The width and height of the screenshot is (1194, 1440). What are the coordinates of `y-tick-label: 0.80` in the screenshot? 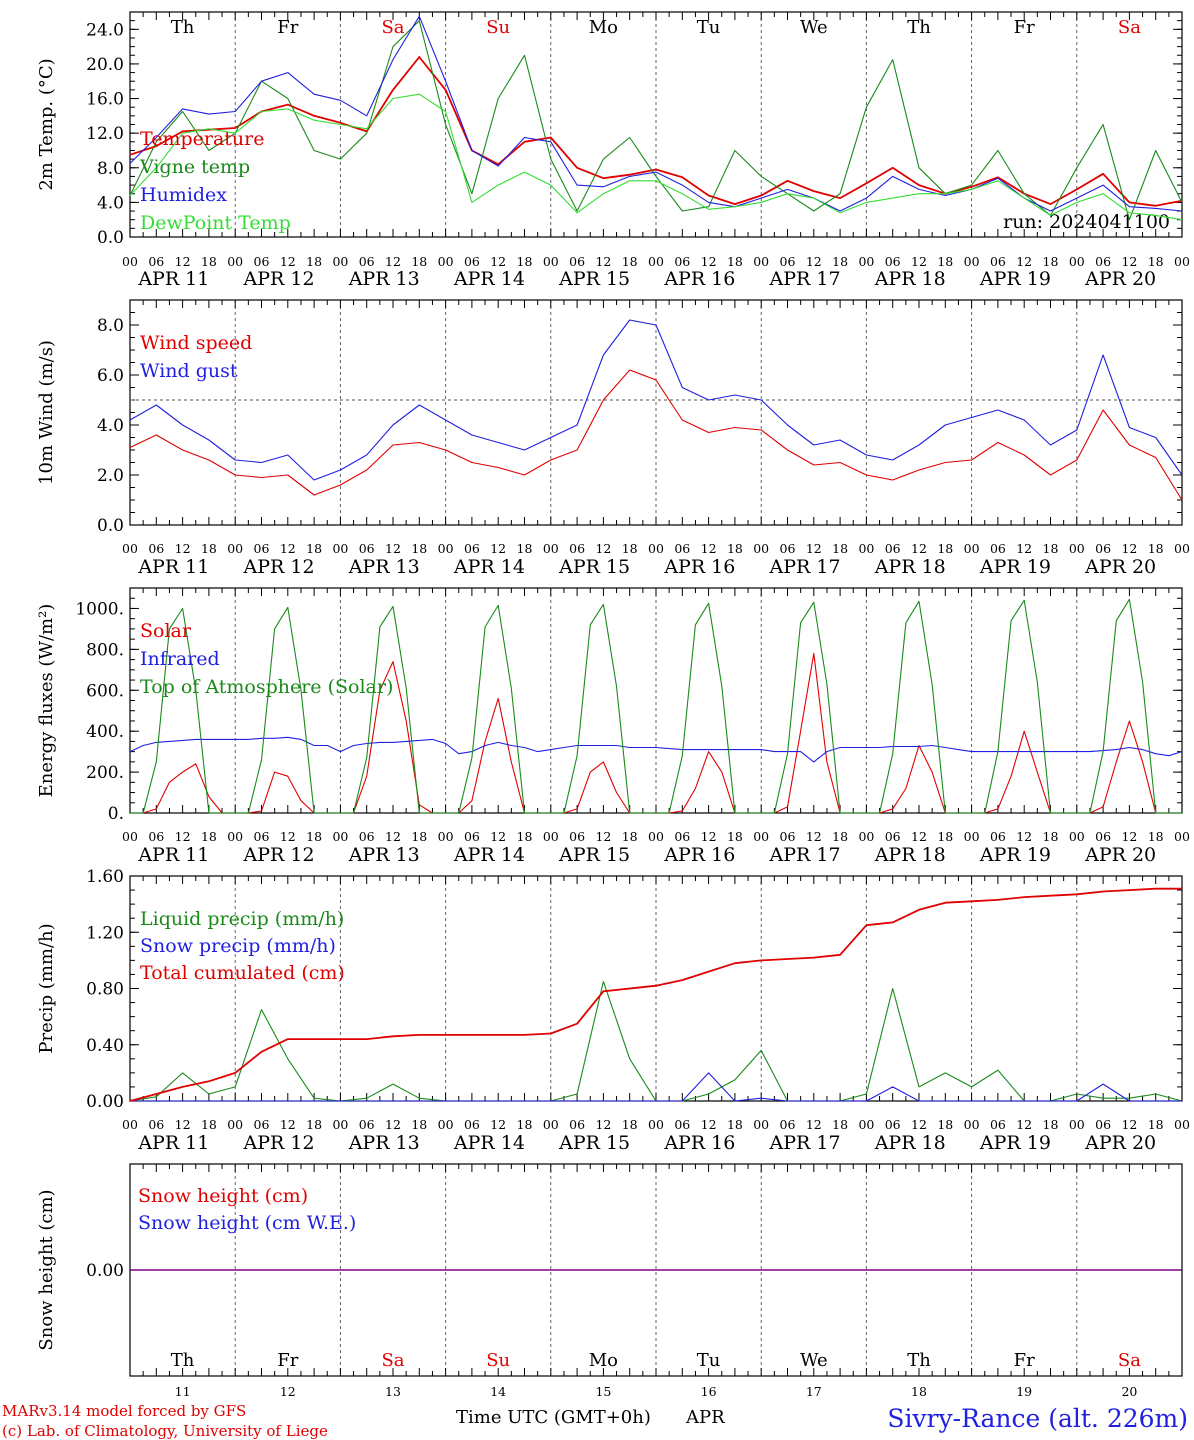 It's located at (105, 990).